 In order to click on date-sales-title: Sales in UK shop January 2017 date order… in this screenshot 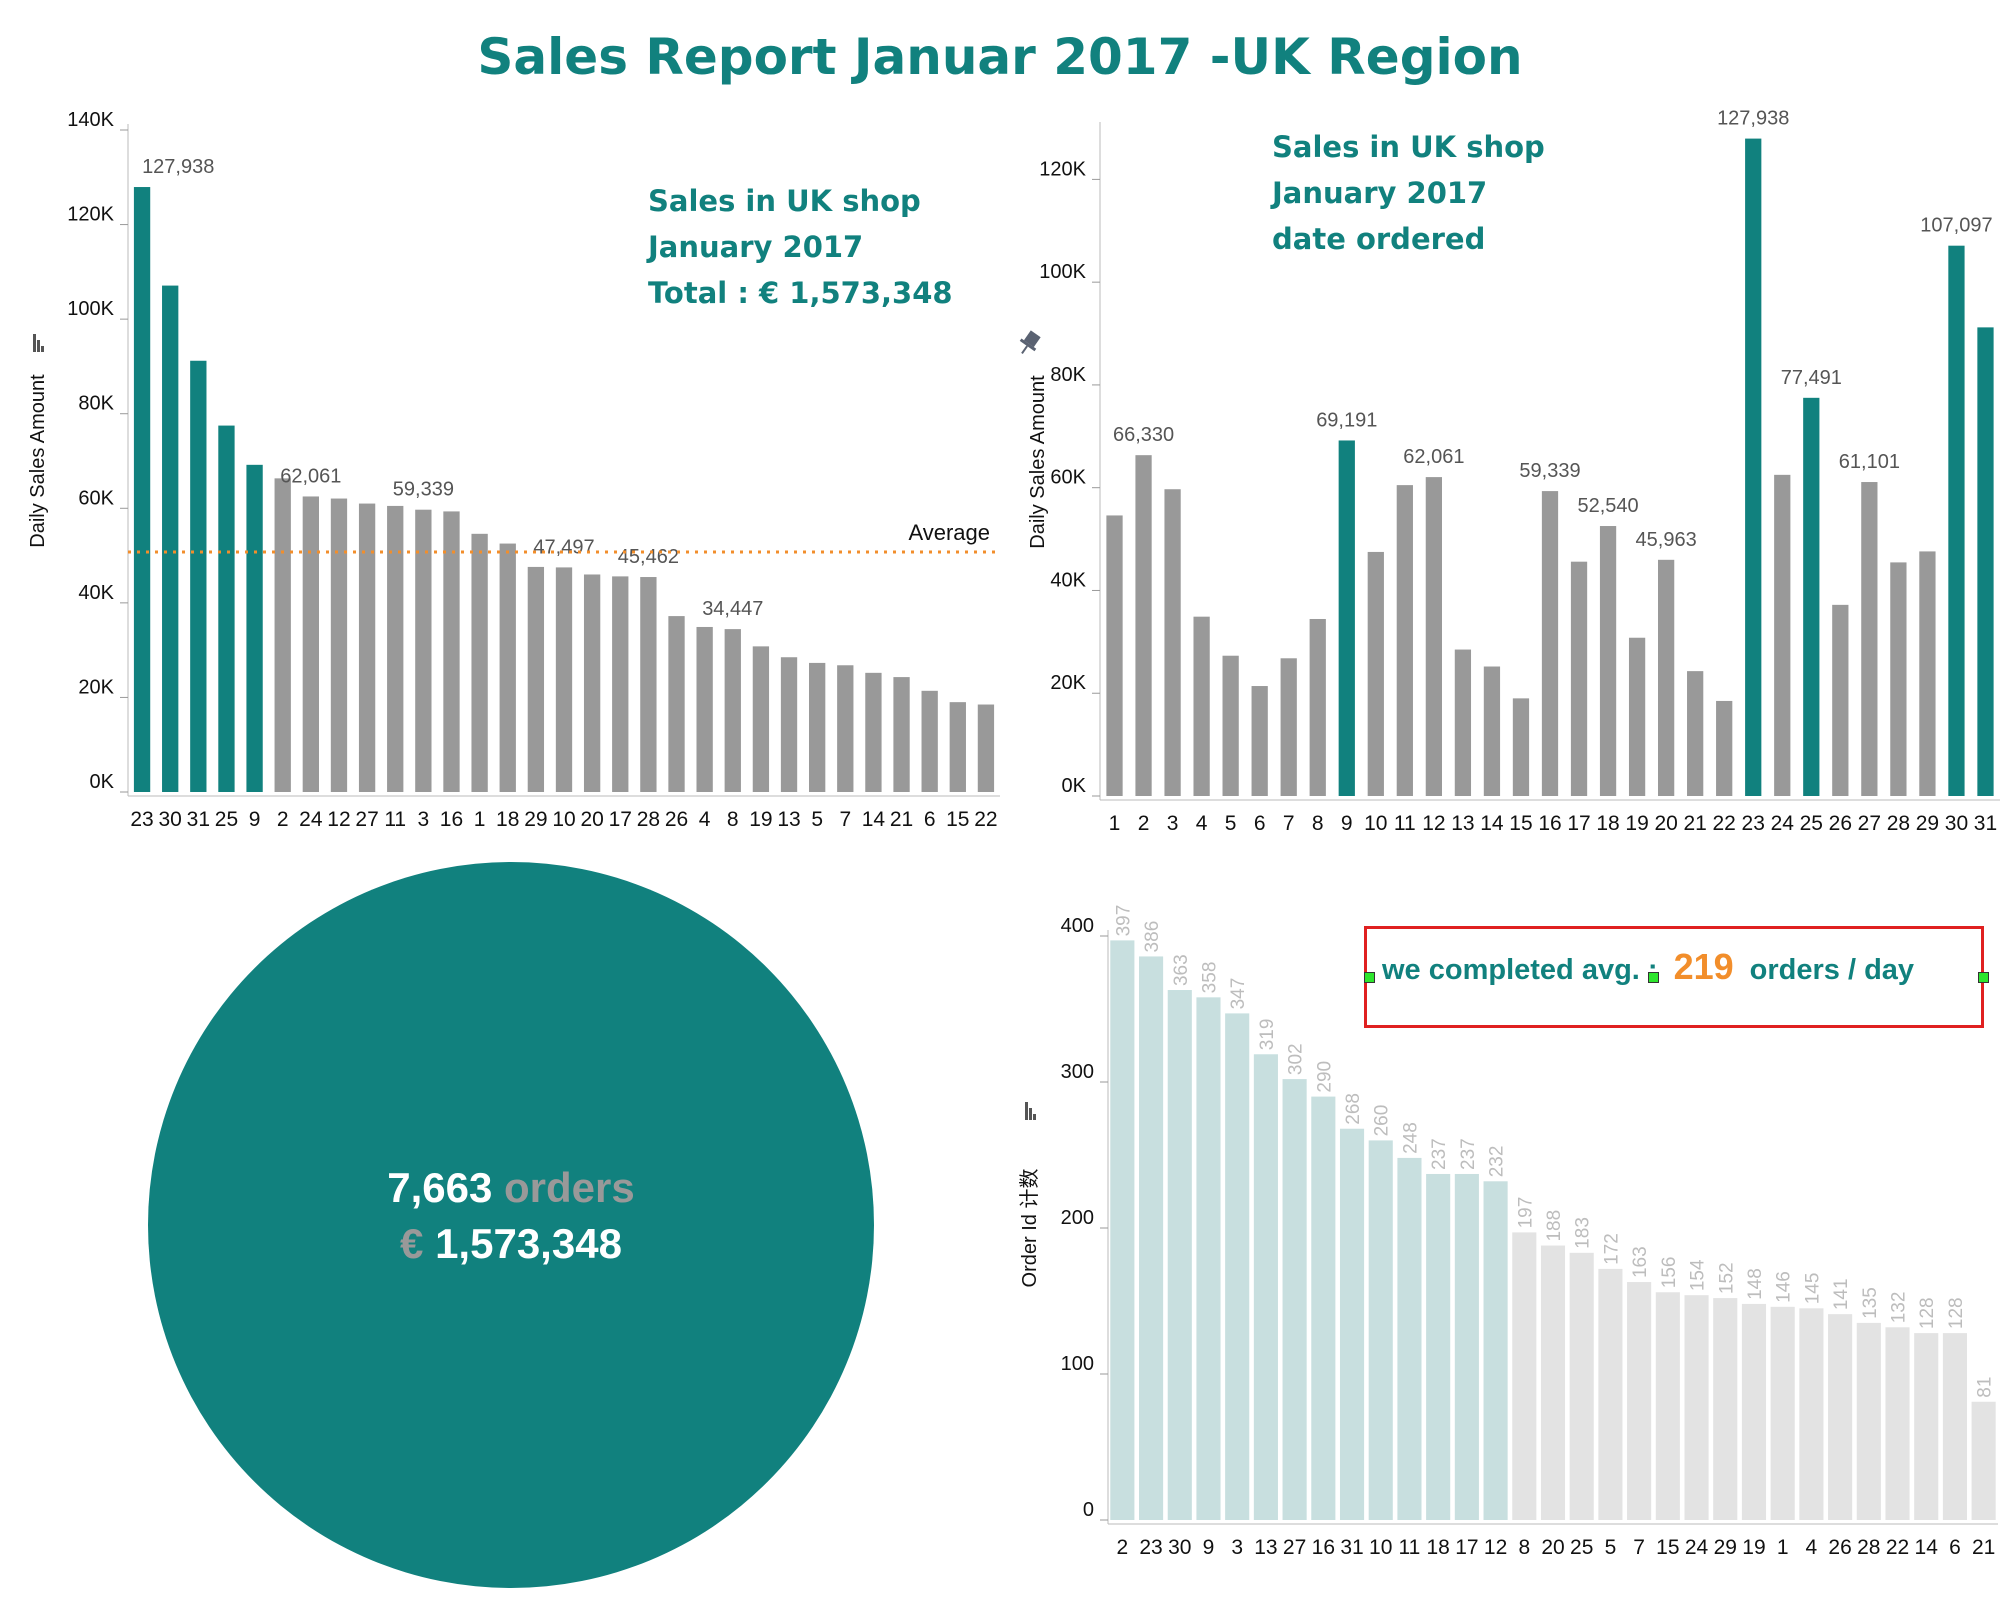, I will do `click(1408, 193)`.